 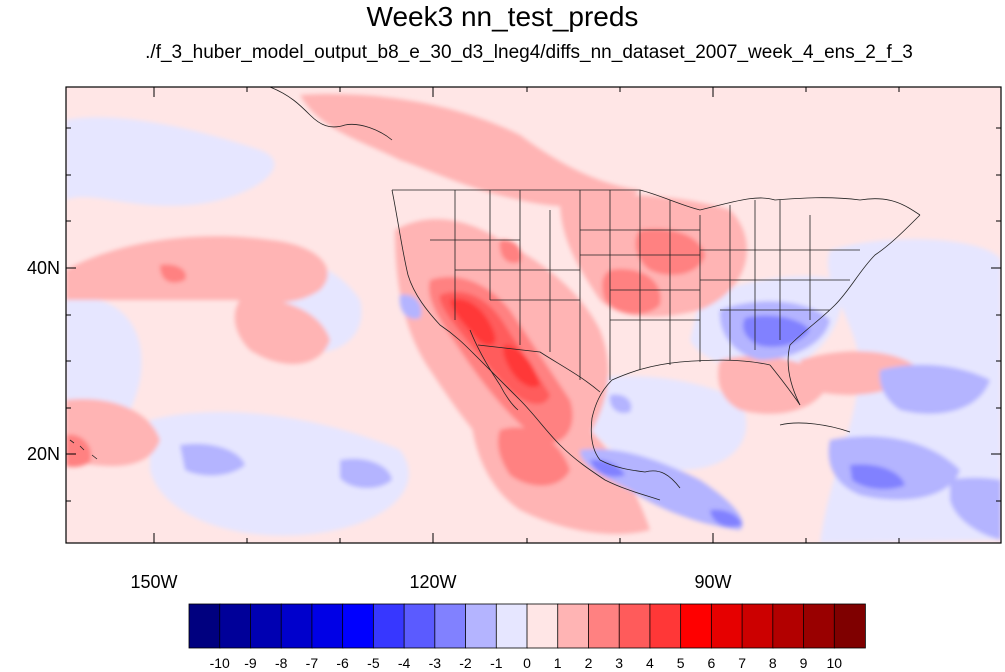 I want to click on gulf-cool-blob, so click(x=620, y=404).